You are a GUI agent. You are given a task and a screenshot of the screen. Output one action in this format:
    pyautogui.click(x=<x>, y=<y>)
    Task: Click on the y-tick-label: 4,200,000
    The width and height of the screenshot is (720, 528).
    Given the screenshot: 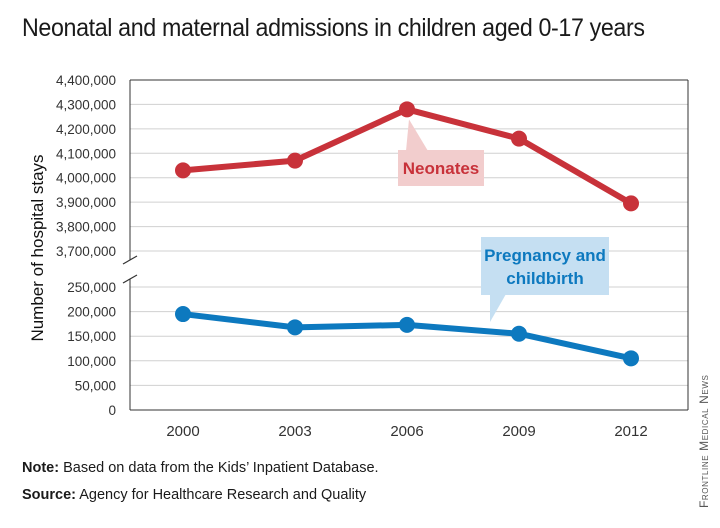 What is the action you would take?
    pyautogui.click(x=86, y=129)
    